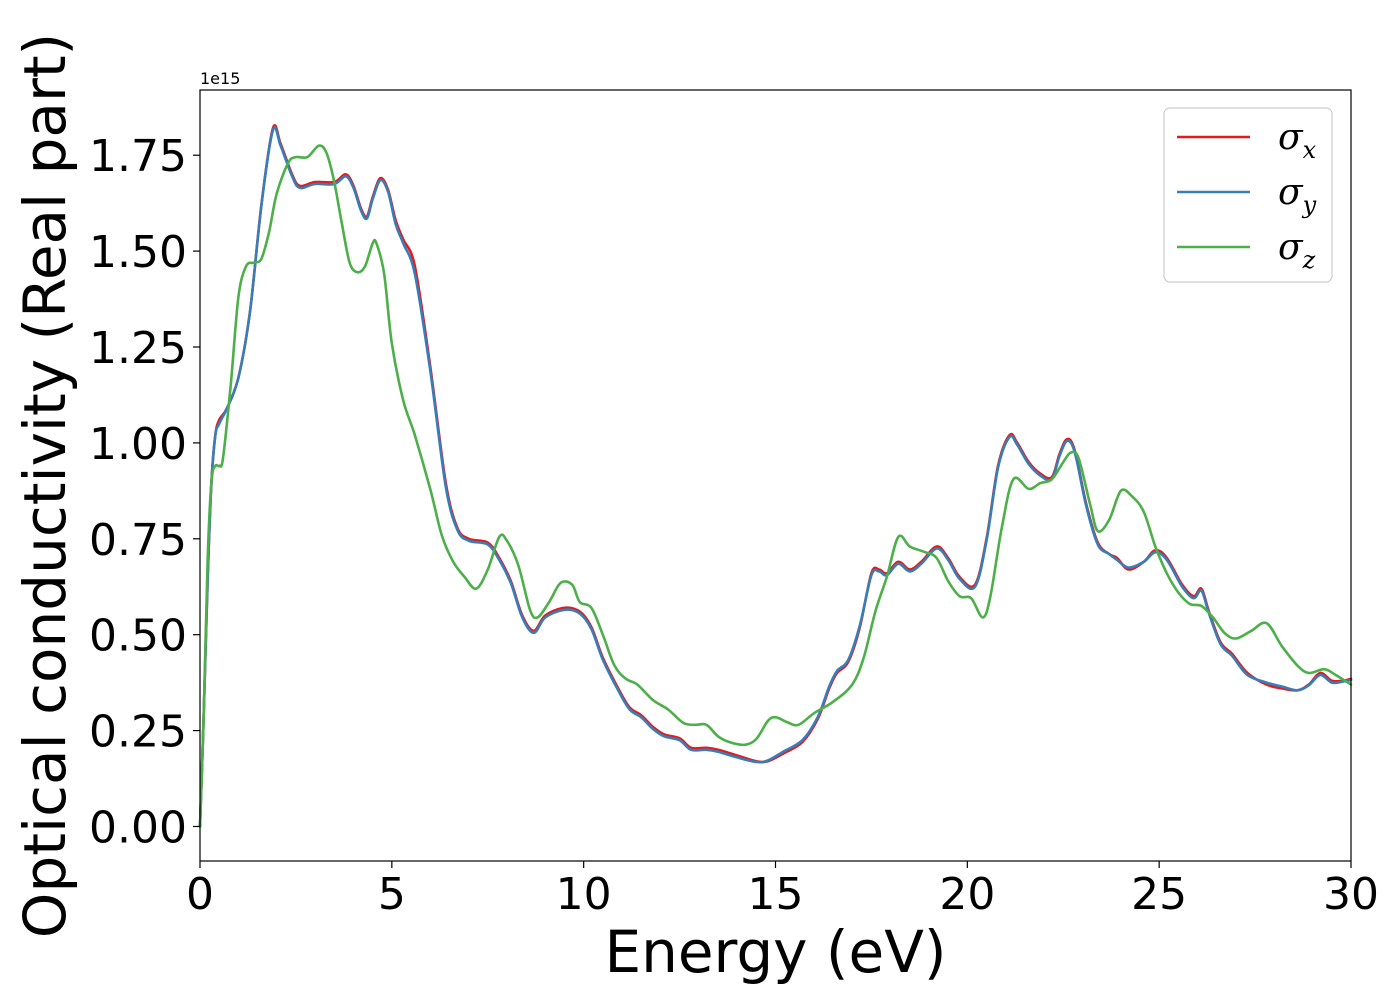 This screenshot has height=1000, width=1400. I want to click on x-tick-label: 30, so click(1351, 894).